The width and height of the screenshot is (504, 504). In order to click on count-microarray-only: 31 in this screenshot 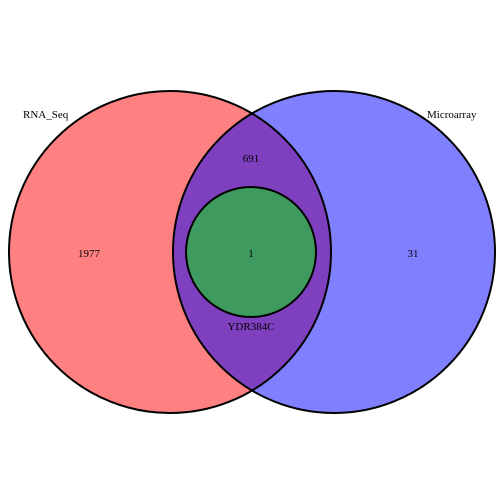, I will do `click(413, 254)`.